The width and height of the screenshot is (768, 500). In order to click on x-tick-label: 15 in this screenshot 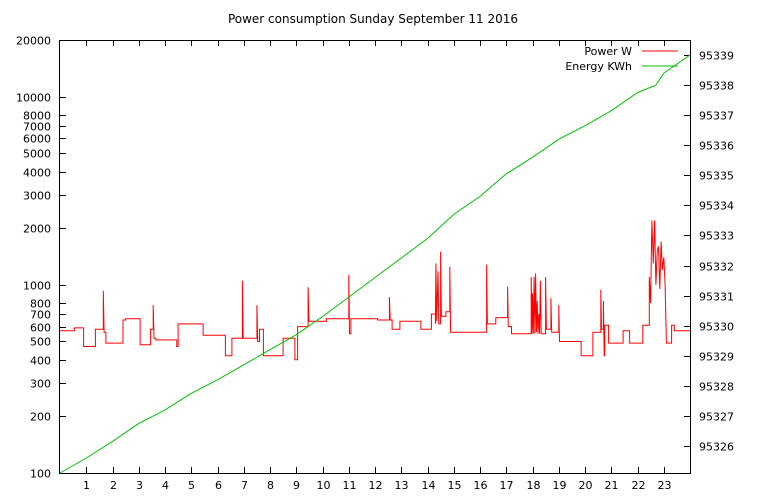, I will do `click(455, 485)`.